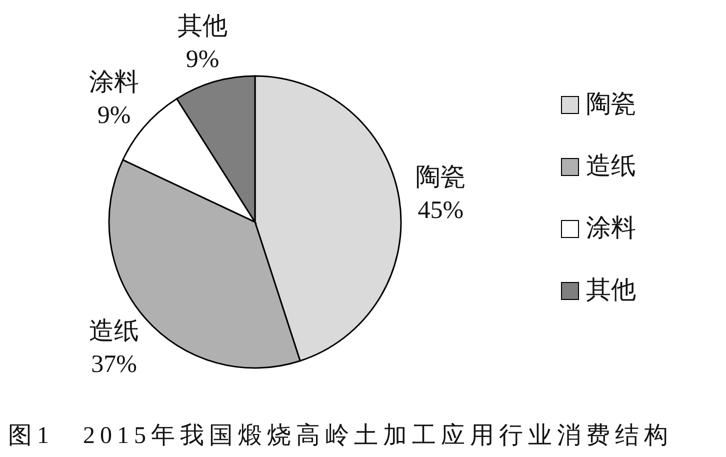 Image resolution: width=726 pixels, height=457 pixels. Describe the element at coordinates (113, 82) in the screenshot. I see `slice-label: 涂料` at that location.